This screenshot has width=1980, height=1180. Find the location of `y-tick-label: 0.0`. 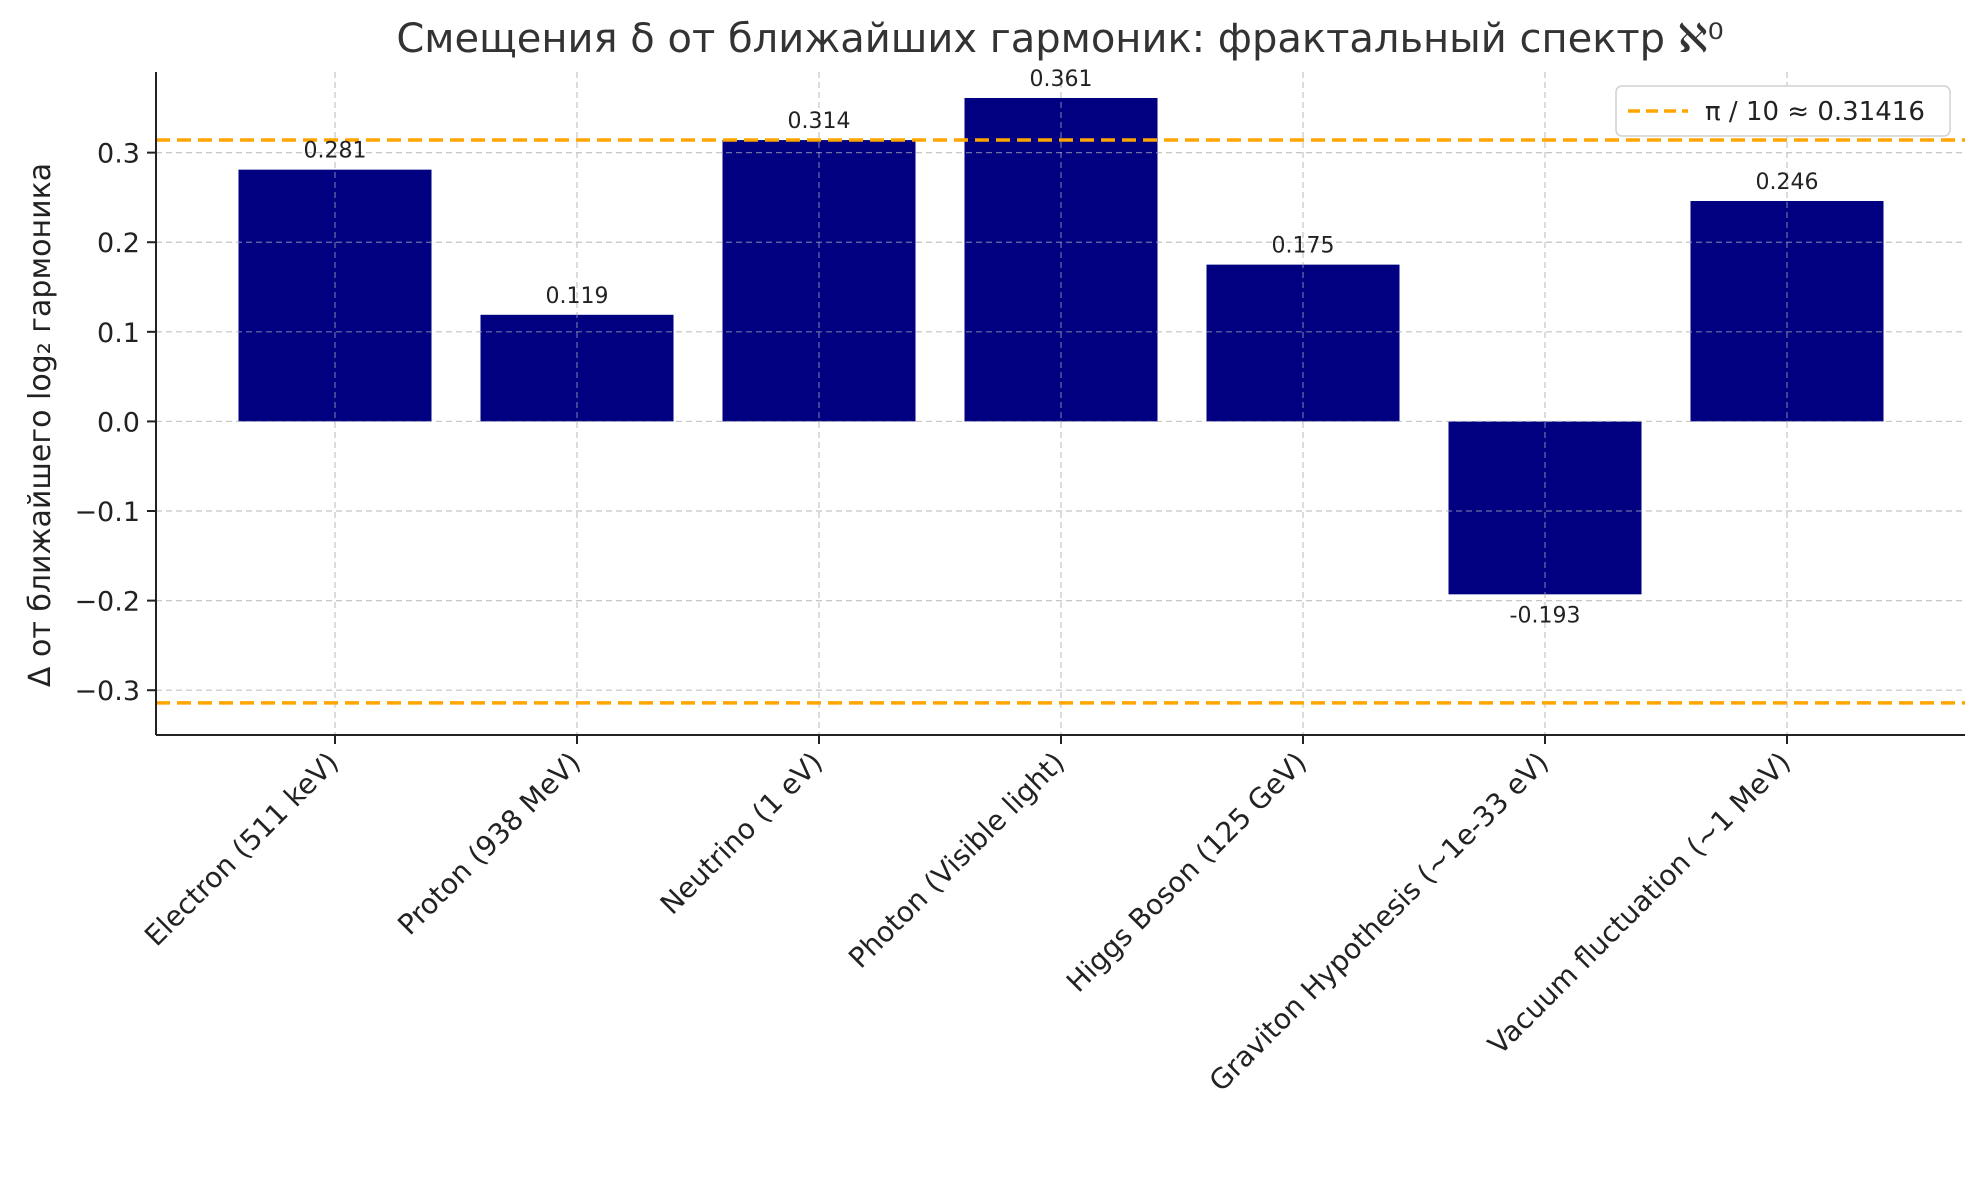

y-tick-label: 0.0 is located at coordinates (118, 422).